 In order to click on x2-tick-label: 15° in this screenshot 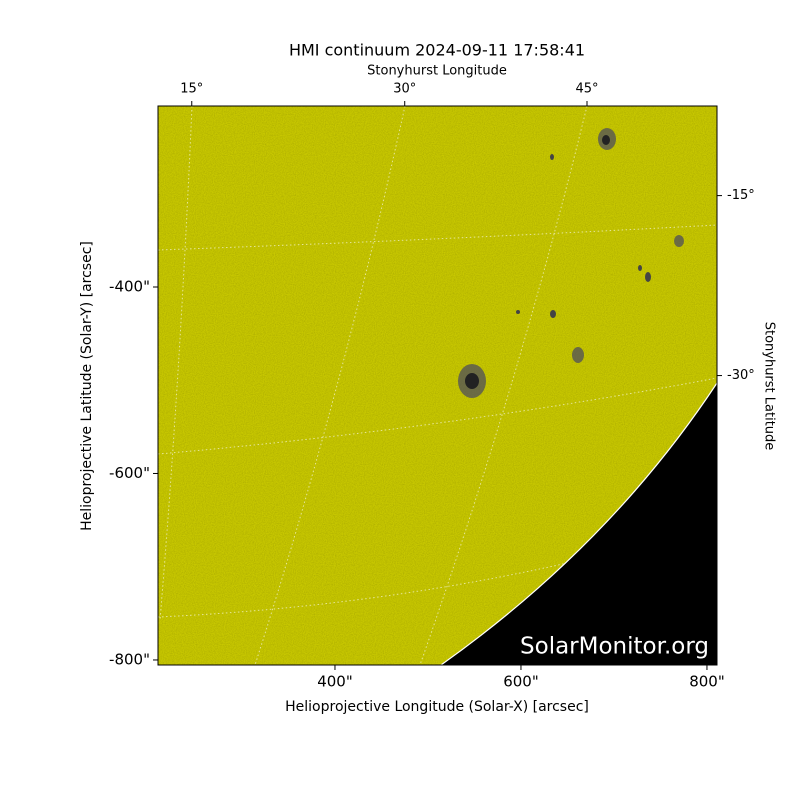, I will do `click(191, 89)`.